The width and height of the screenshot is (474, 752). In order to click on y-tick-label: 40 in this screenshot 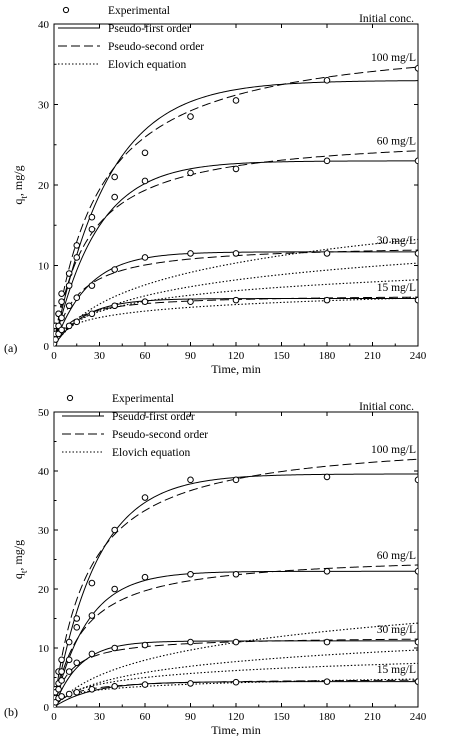, I will do `click(44, 472)`.